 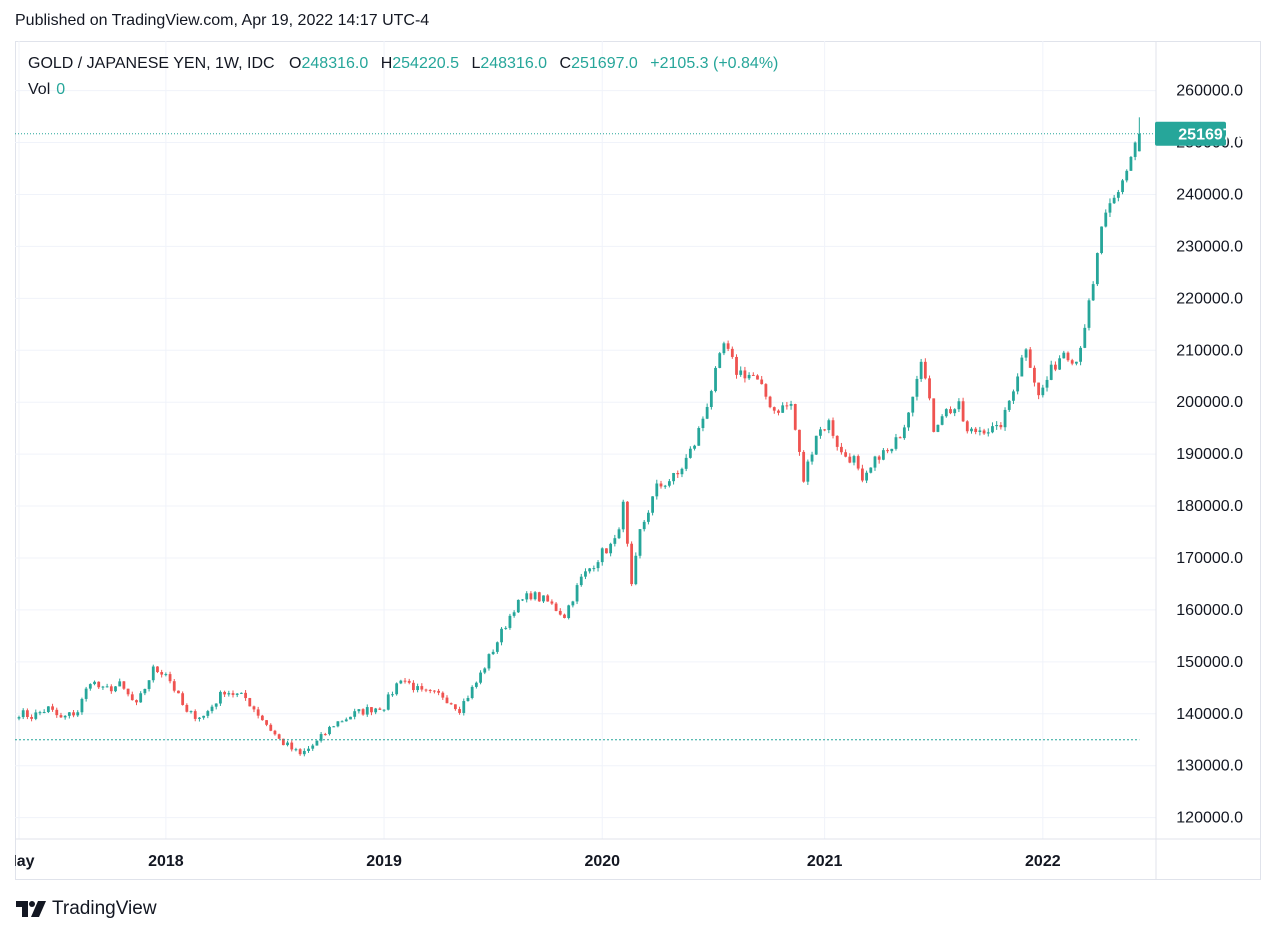 What do you see at coordinates (46, 90) in the screenshot?
I see `volume-legend: Vol 0` at bounding box center [46, 90].